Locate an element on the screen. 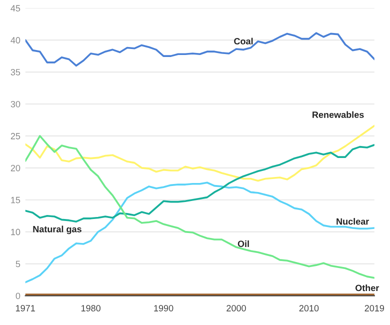  y-tick-label: 30 is located at coordinates (15, 104).